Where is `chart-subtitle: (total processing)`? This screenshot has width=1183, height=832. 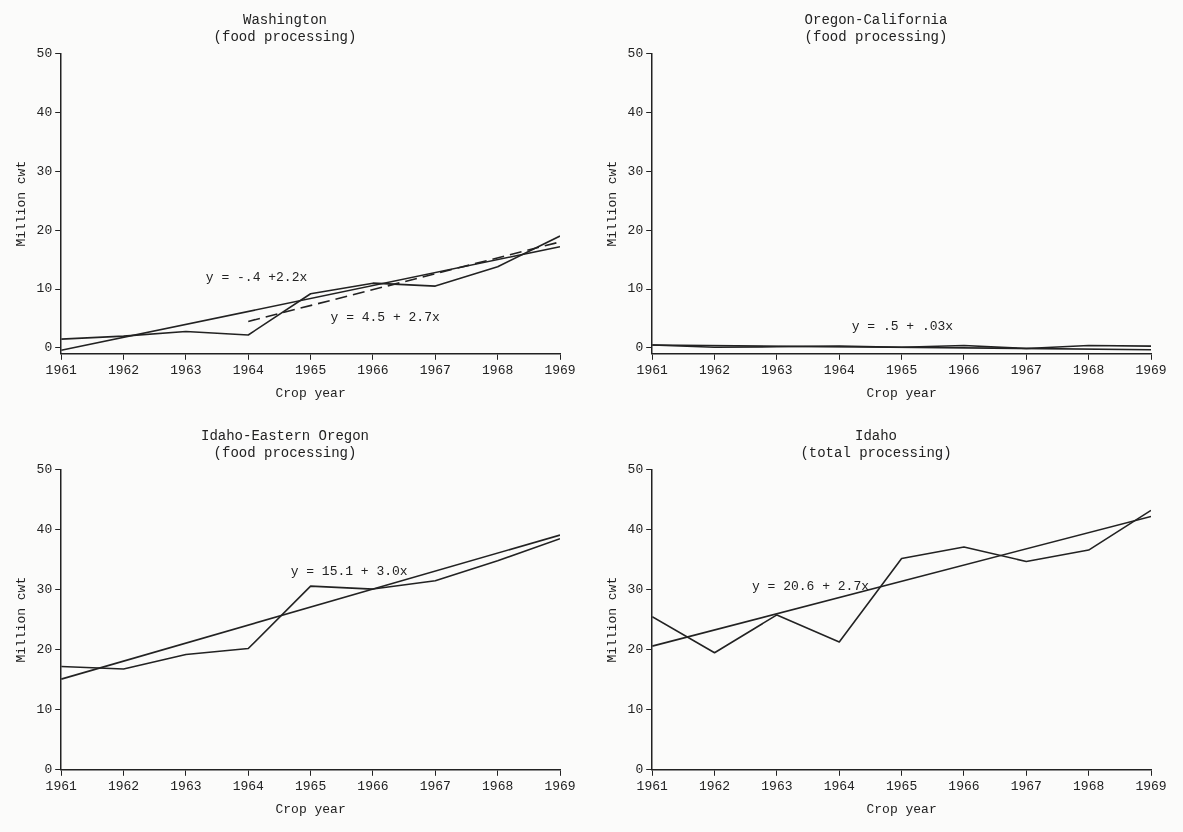 chart-subtitle: (total processing) is located at coordinates (876, 452).